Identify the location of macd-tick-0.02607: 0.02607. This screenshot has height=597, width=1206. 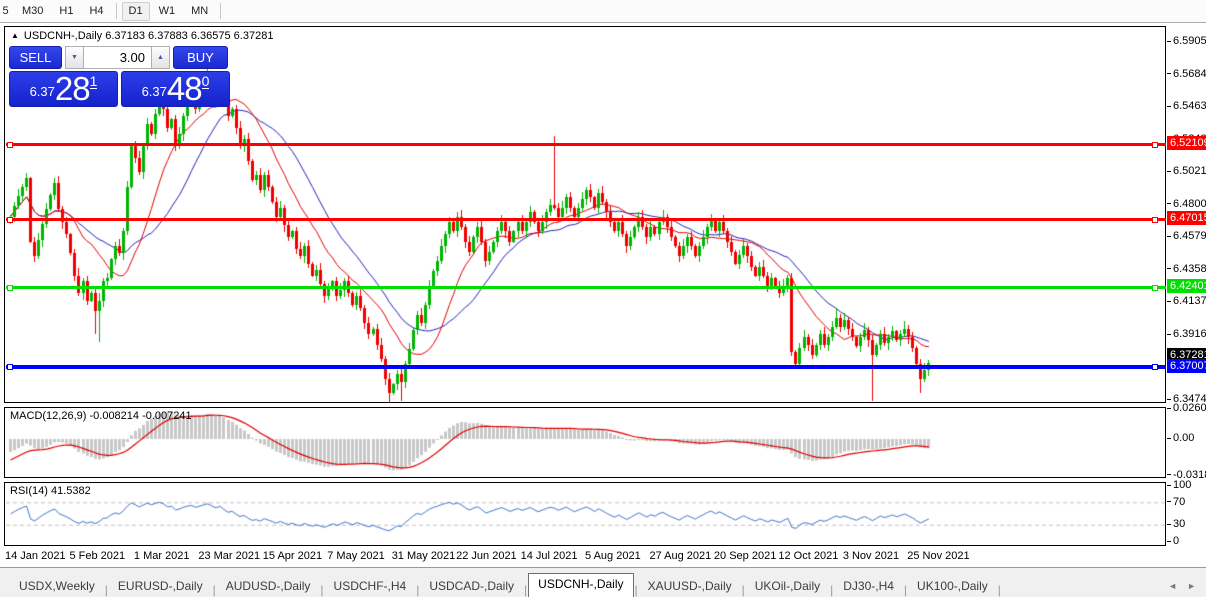
(1186, 408).